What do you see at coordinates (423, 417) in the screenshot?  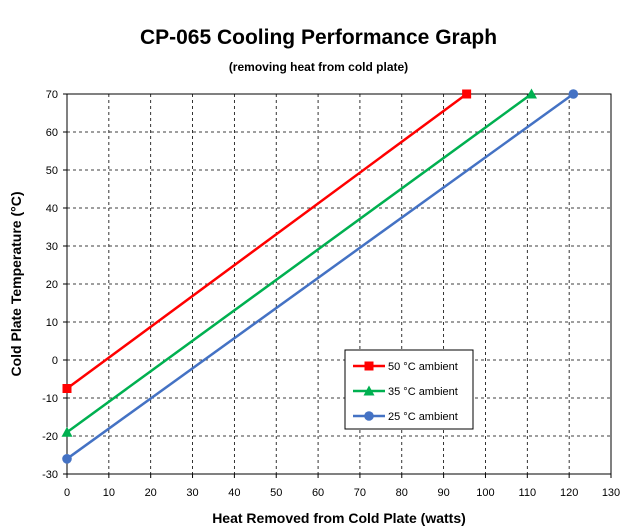 I see `legend-label: 25 °C ambient` at bounding box center [423, 417].